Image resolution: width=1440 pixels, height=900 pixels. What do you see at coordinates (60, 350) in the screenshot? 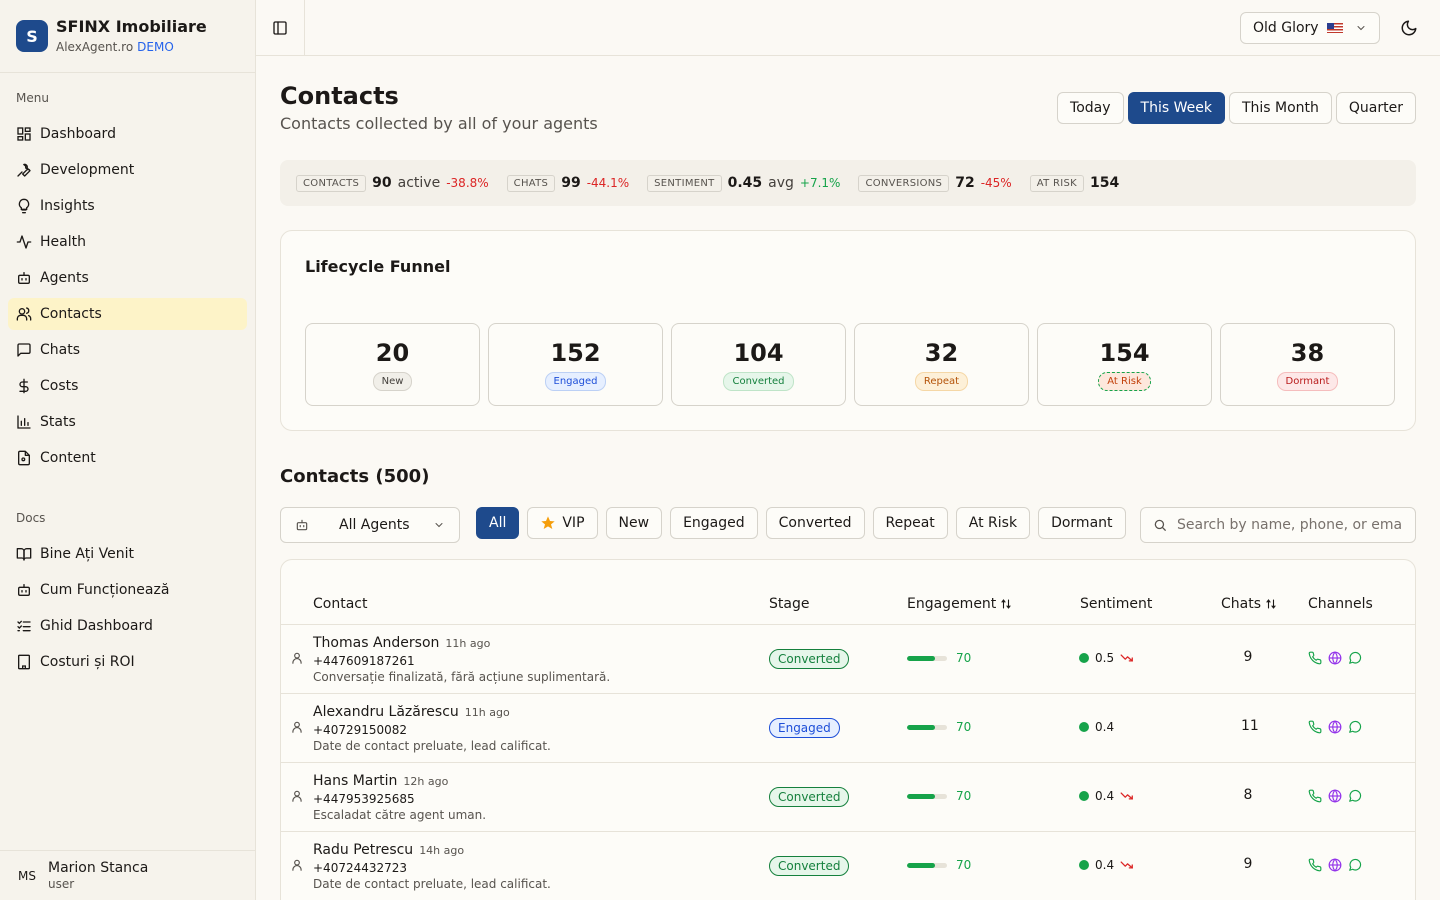
I see `sidebar-item-label: Chats` at bounding box center [60, 350].